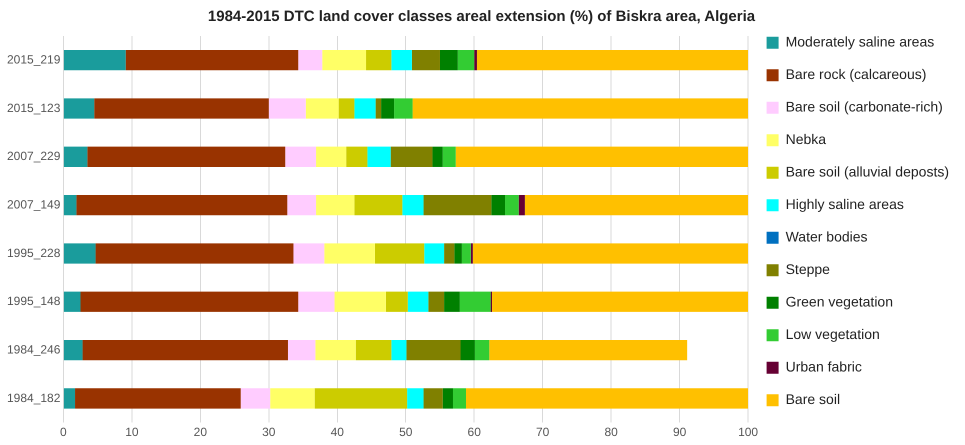 This screenshot has height=445, width=965. What do you see at coordinates (64, 432) in the screenshot?
I see `x-tick-label: 0` at bounding box center [64, 432].